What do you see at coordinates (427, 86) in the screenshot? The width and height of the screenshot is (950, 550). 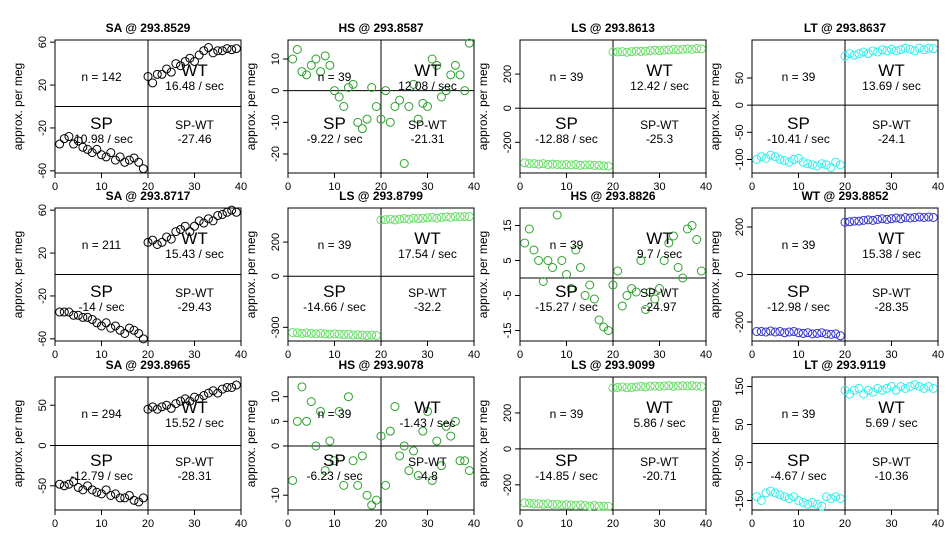 I see `wt-rate: 12.08 / sec` at bounding box center [427, 86].